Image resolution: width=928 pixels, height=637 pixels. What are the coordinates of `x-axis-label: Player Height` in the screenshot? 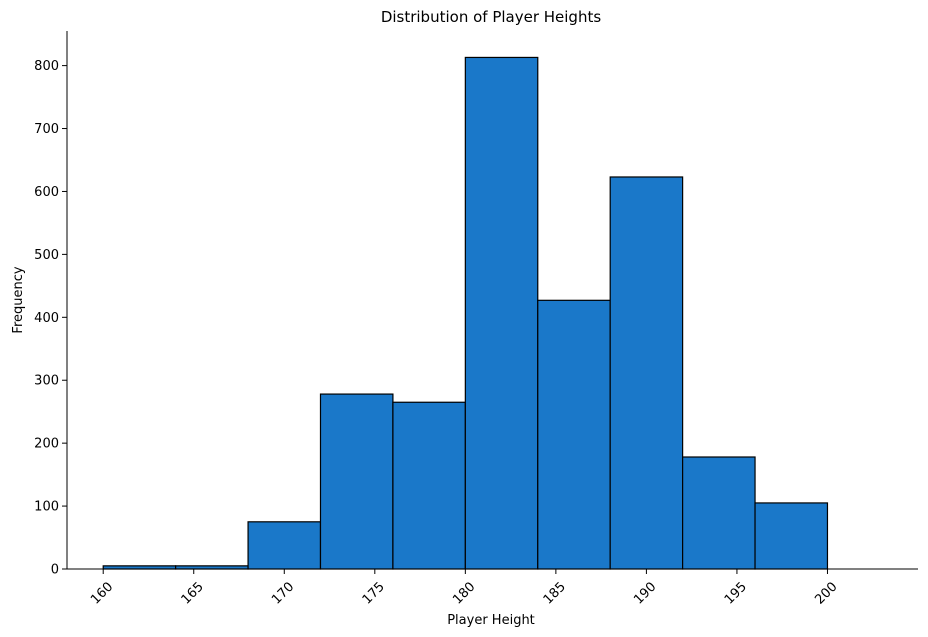 It's located at (491, 620).